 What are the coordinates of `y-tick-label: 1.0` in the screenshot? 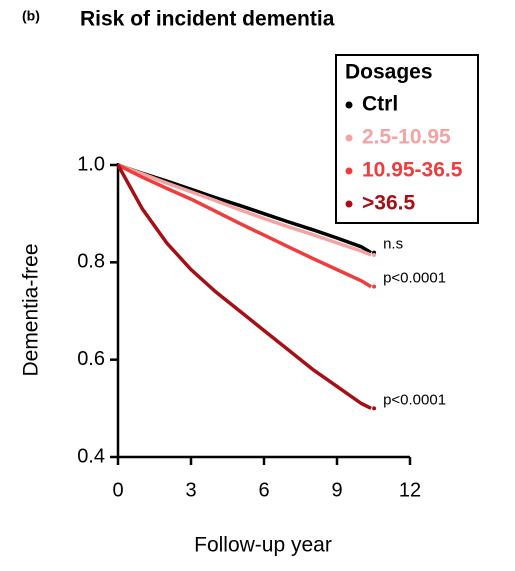 It's located at (91, 164).